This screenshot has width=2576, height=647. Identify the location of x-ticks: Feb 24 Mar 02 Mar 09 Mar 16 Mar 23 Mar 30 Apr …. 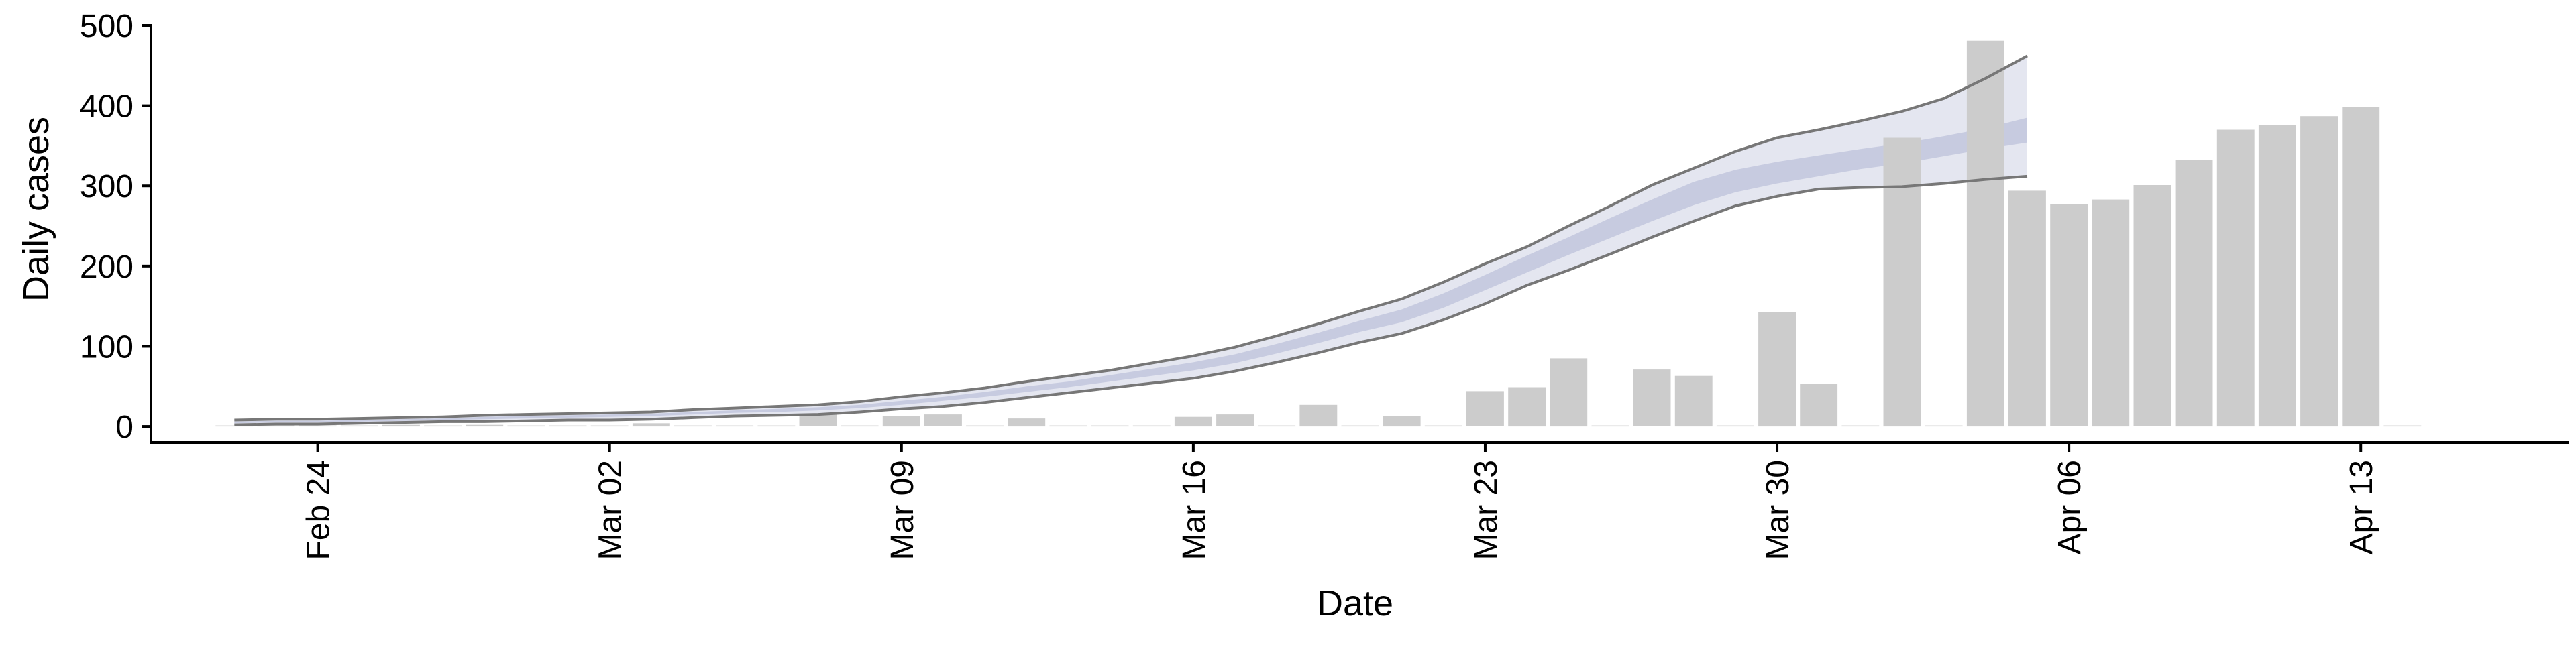
(1340, 502).